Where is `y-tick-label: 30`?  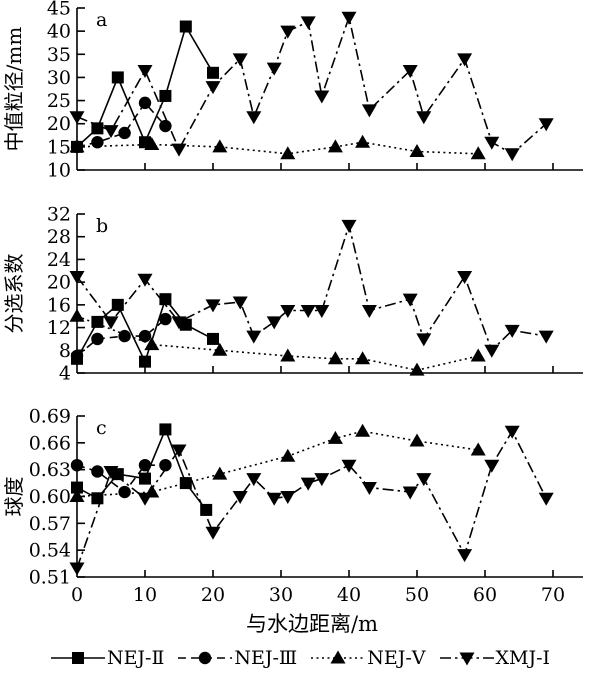 y-tick-label: 30 is located at coordinates (59, 78).